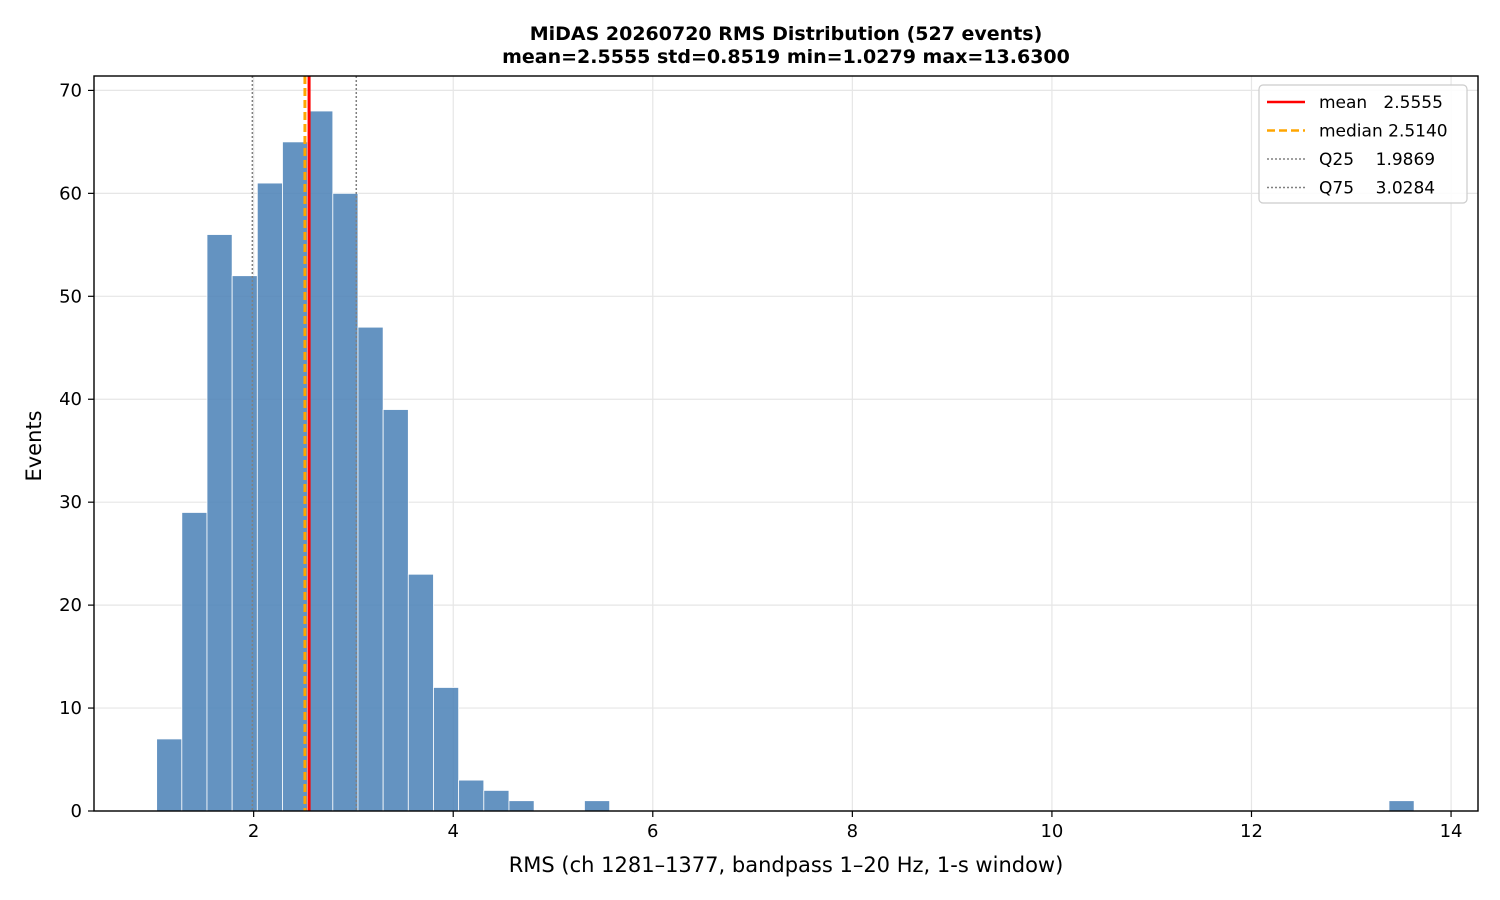 The width and height of the screenshot is (1500, 900). I want to click on x-tick-label: 14, so click(1451, 831).